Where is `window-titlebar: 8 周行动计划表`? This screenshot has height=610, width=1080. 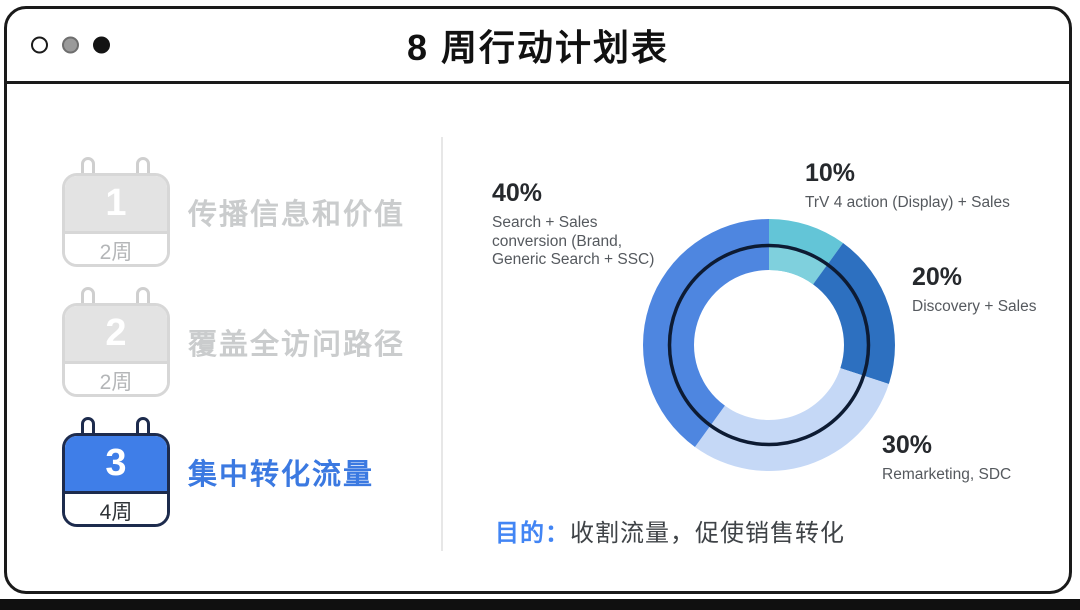 window-titlebar: 8 周行动计划表 is located at coordinates (538, 46).